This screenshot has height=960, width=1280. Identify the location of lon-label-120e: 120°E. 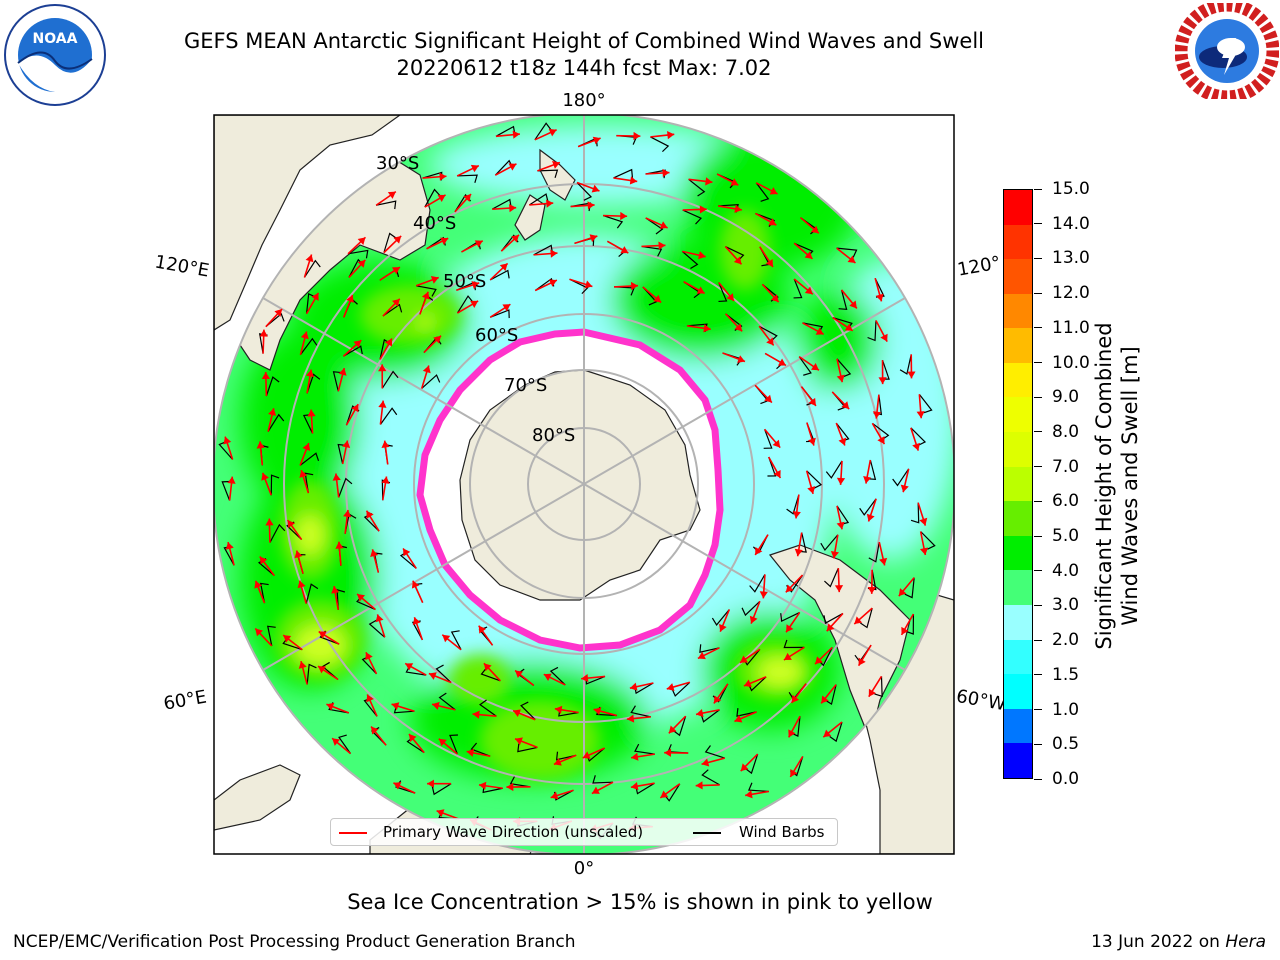
(182, 266).